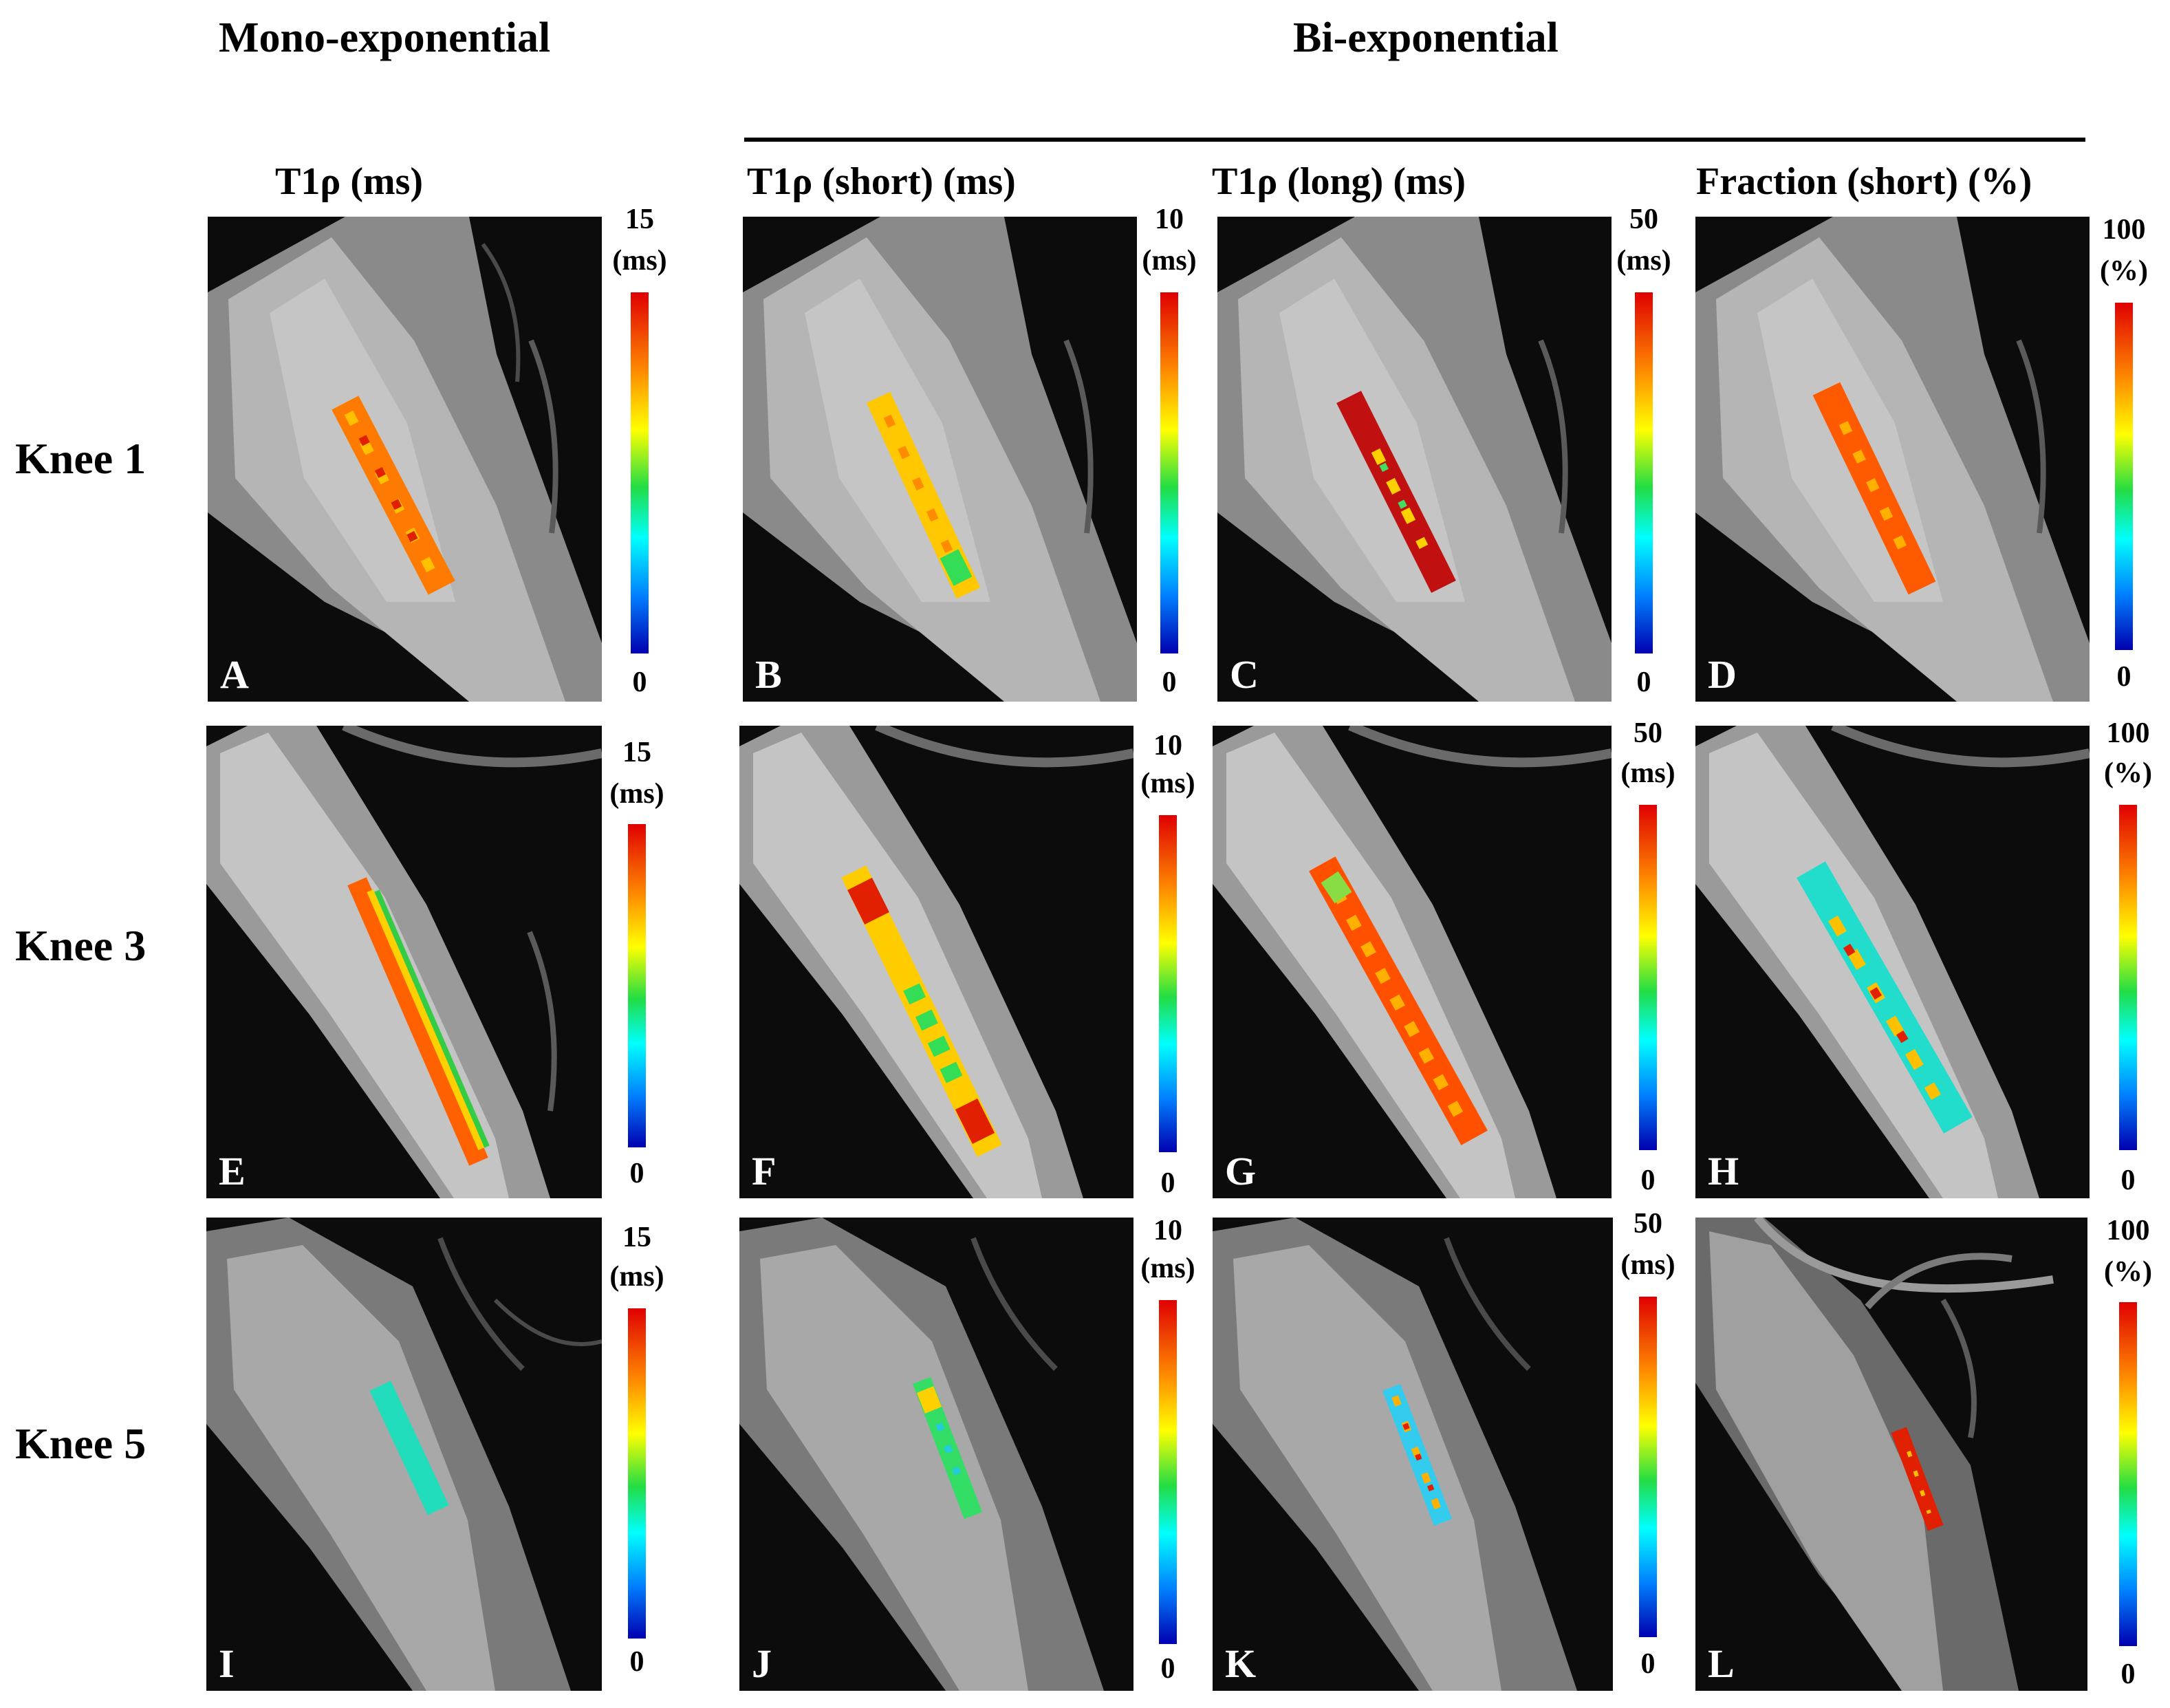 This screenshot has width=2170, height=1708. I want to click on map-panel-c: C, so click(1414, 460).